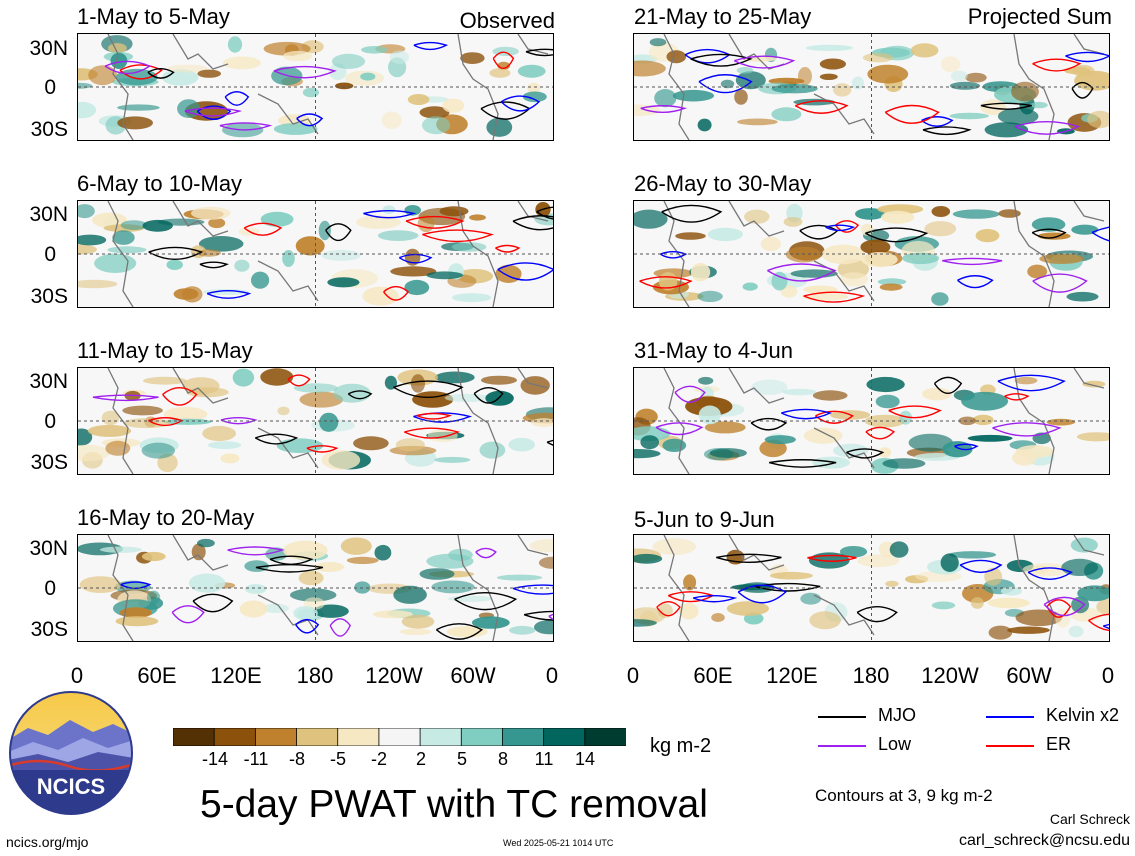 The width and height of the screenshot is (1135, 856). Describe the element at coordinates (713, 350) in the screenshot. I see `panel-title-7: 31-May to 4-Jun` at that location.